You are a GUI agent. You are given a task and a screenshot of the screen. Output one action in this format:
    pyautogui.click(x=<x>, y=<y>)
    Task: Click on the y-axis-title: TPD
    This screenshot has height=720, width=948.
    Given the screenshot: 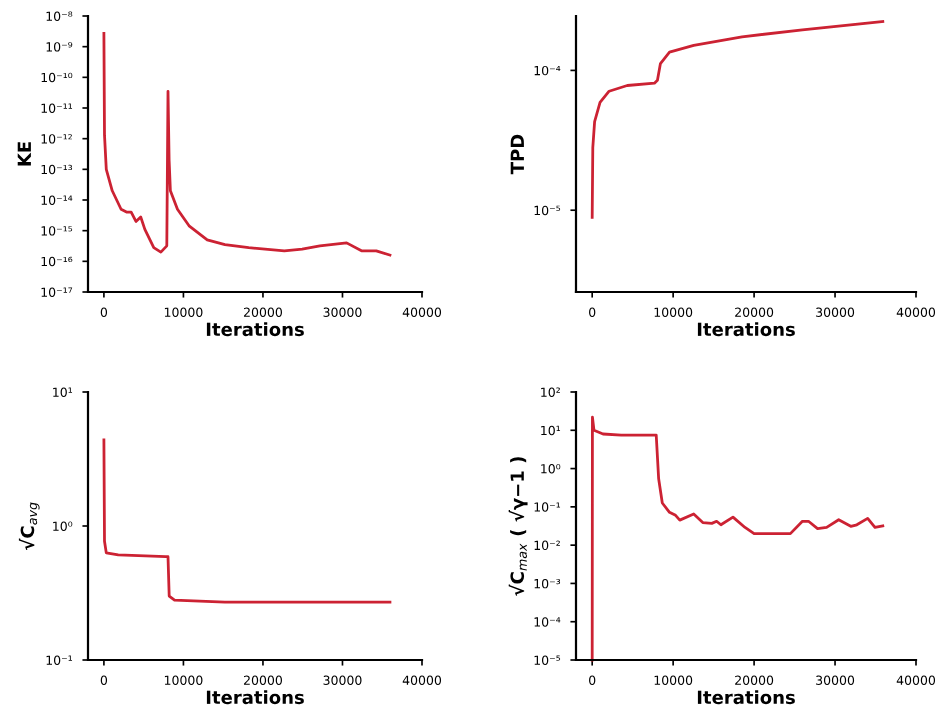 What is the action you would take?
    pyautogui.click(x=517, y=154)
    